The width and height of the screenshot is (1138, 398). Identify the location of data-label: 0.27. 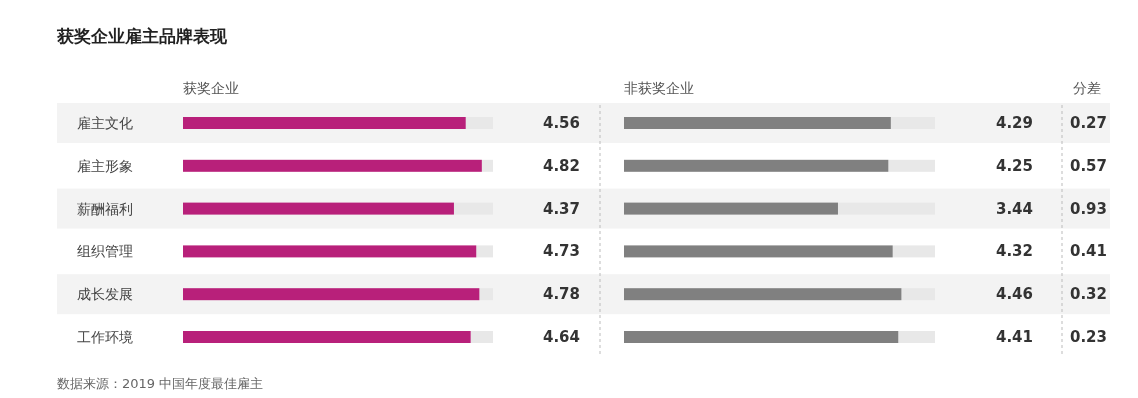
(1088, 123).